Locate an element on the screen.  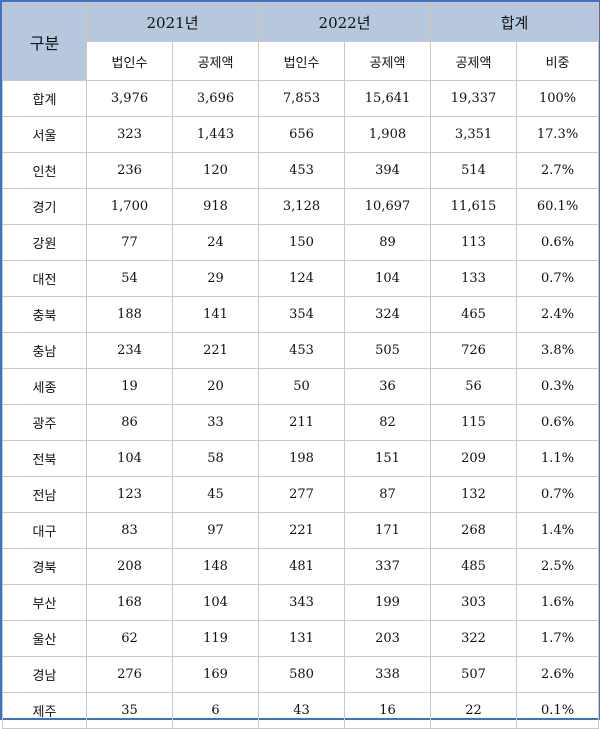
region-cell: 합계 is located at coordinates (44, 98).